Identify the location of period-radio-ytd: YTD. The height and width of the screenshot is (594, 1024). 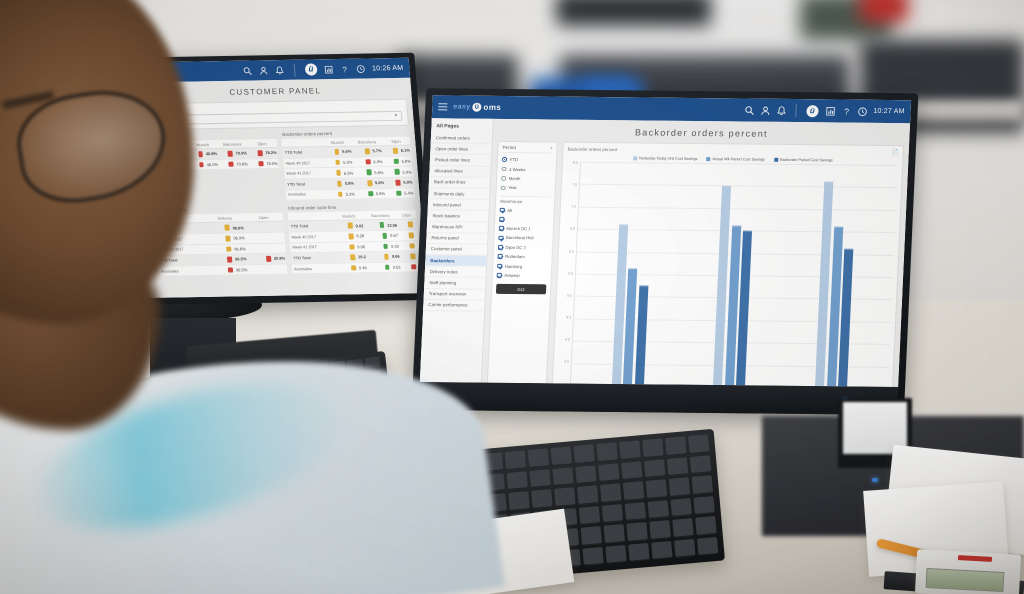
(526, 160).